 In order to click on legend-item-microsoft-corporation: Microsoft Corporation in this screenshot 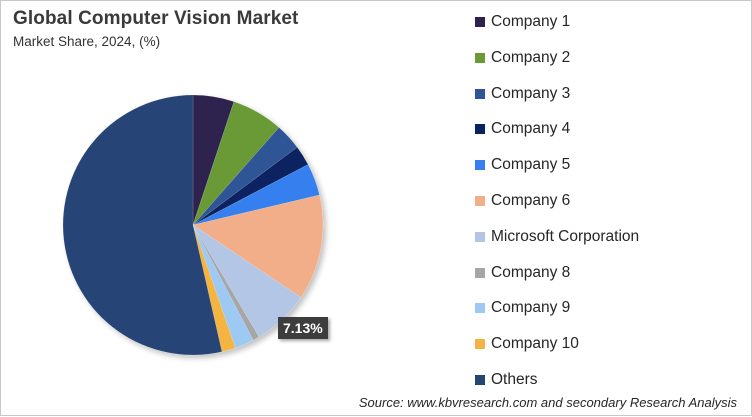, I will do `click(557, 237)`.